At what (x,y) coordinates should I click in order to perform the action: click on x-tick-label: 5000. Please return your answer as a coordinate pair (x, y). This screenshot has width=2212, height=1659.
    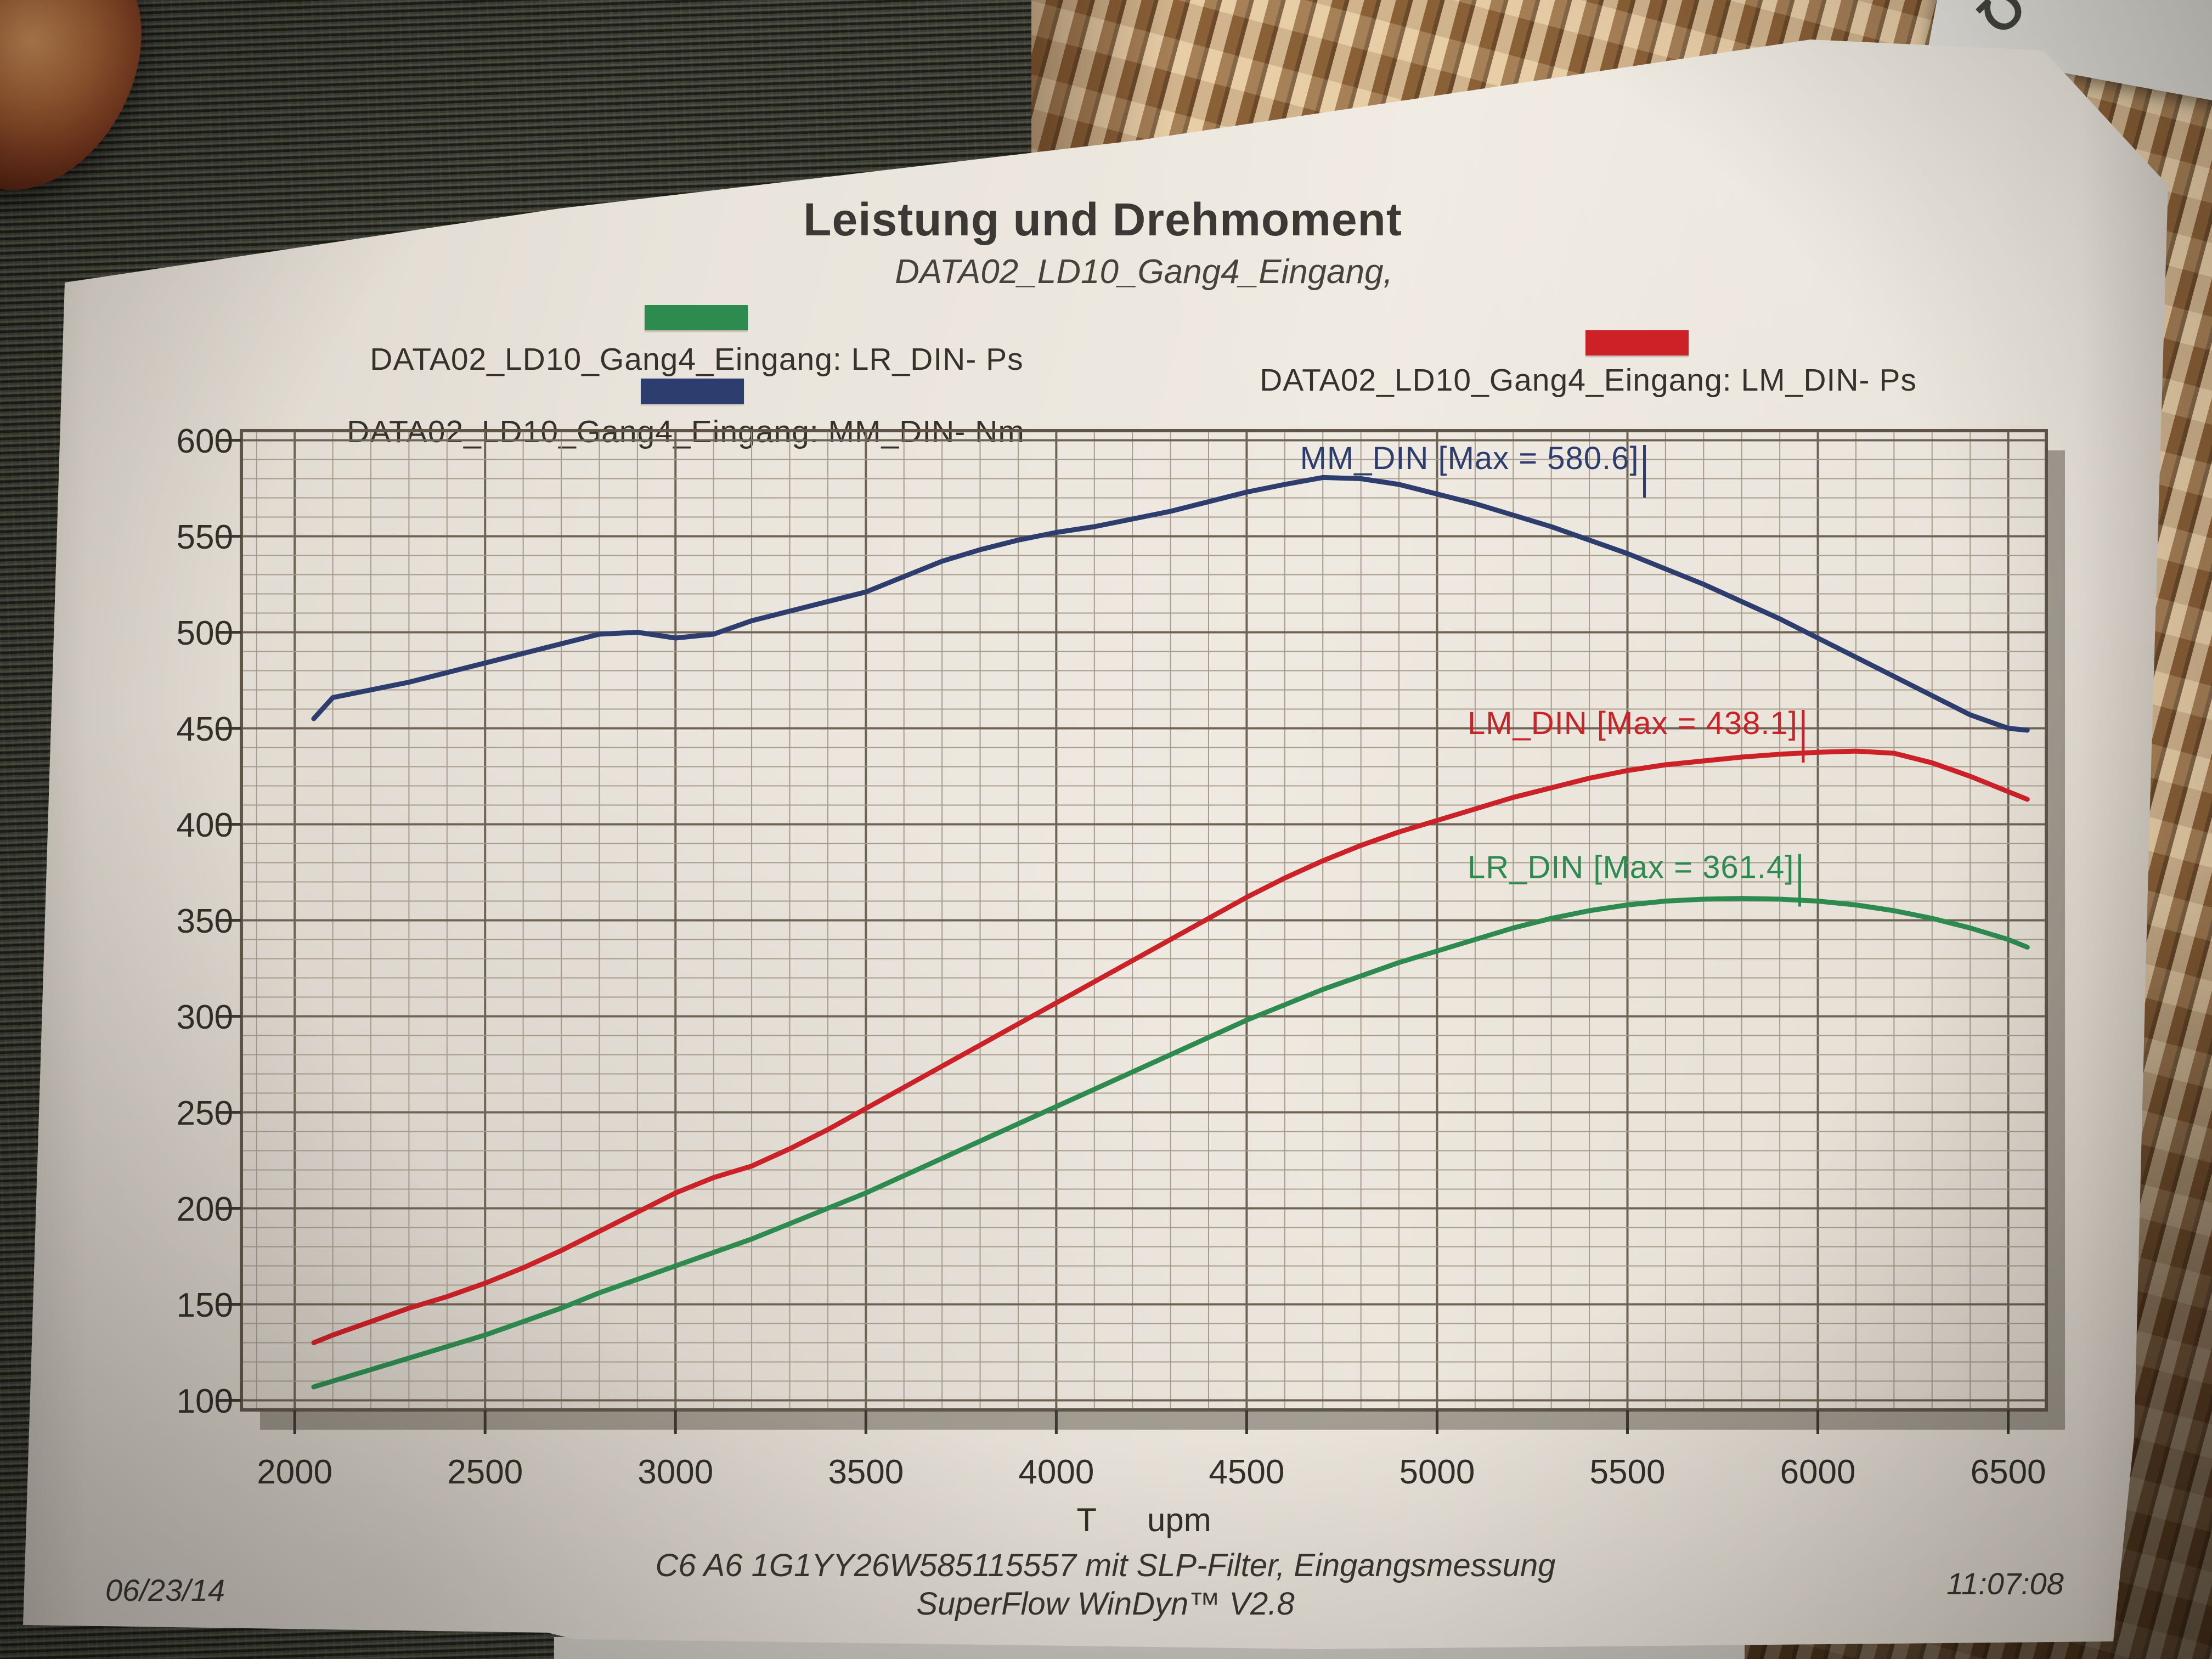
    Looking at the image, I should click on (1437, 1472).